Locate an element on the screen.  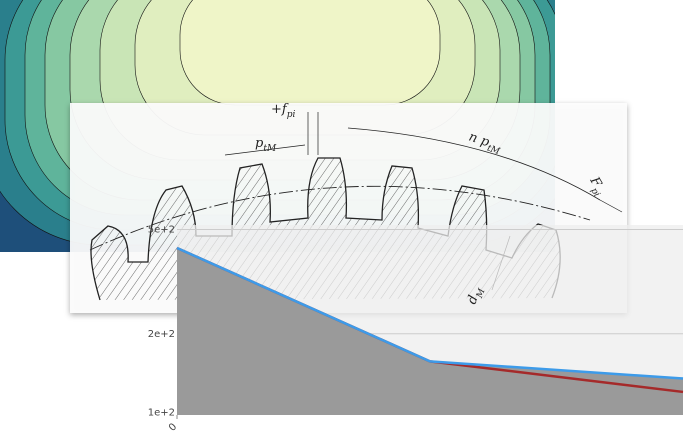
label-text: p is located at coordinates (259, 143).